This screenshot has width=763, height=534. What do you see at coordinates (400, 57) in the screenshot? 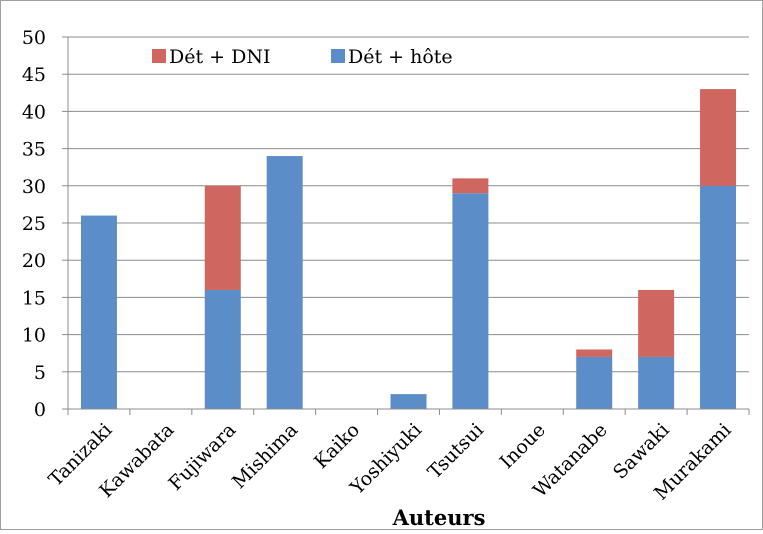
I see `legend-label: Dét + hôte` at bounding box center [400, 57].